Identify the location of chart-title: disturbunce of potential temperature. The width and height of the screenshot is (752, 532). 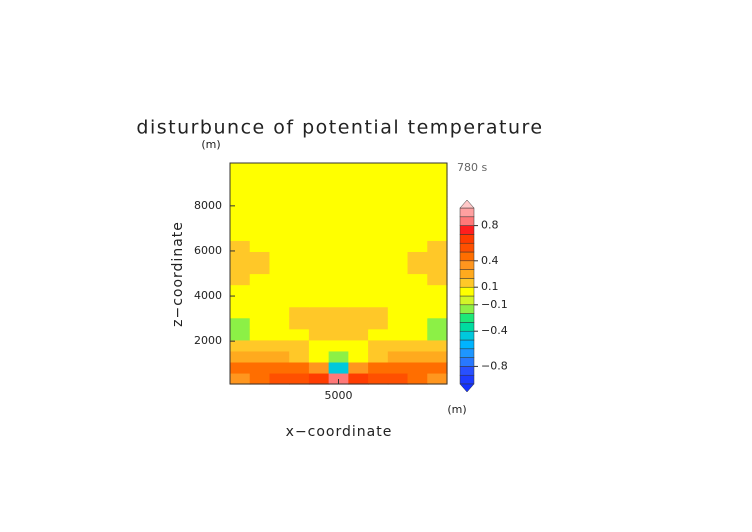
(339, 128).